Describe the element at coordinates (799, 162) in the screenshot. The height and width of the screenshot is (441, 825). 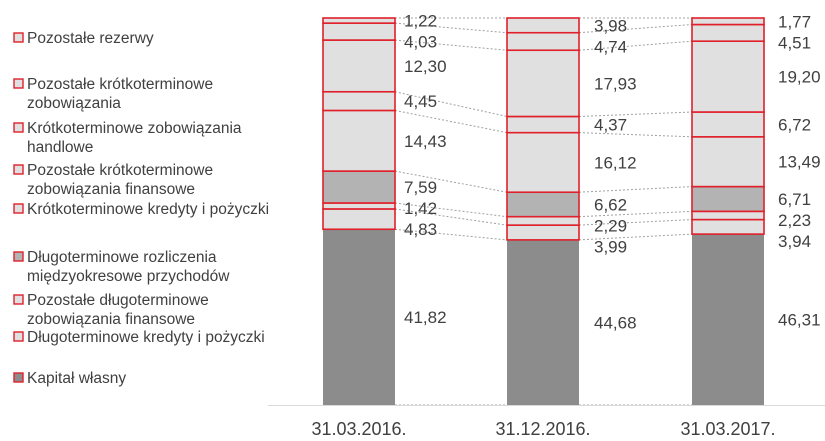
I see `value-label: 13,49` at that location.